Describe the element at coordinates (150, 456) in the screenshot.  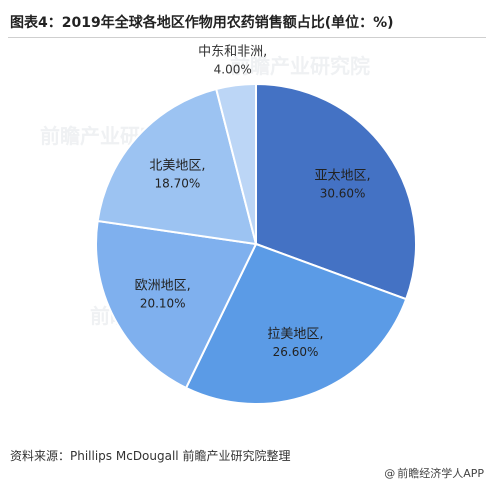
I see `source-note: 资料来源：Phillips McDougall 前瞻产业研究院整理` at that location.